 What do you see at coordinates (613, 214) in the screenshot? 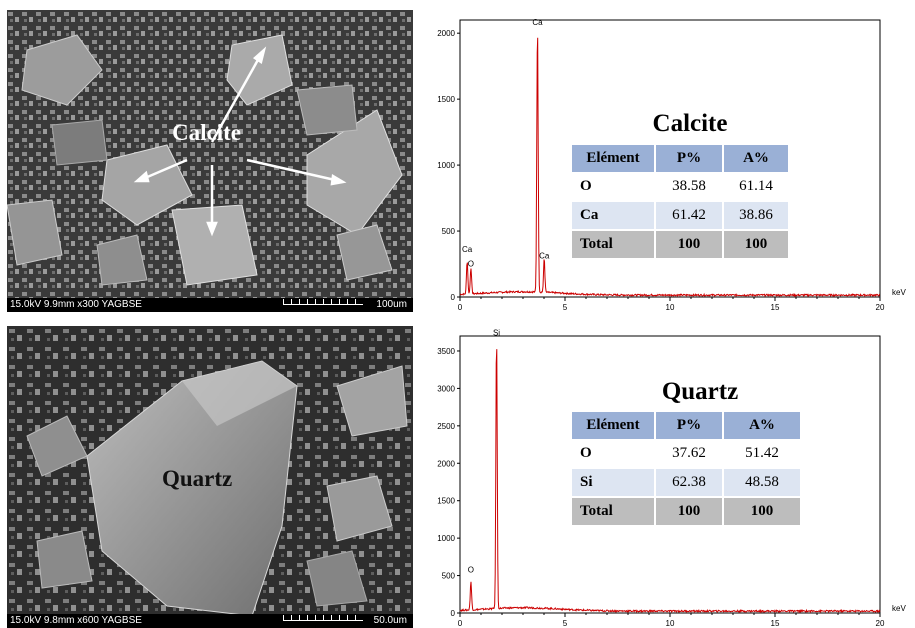
I see `element-cell: Ca` at bounding box center [613, 214].